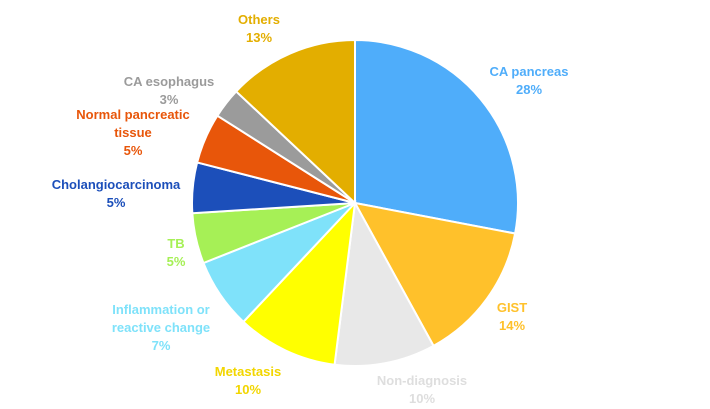  Describe the element at coordinates (436, 136) in the screenshot. I see `pie-slice-ca-pancreas` at that location.